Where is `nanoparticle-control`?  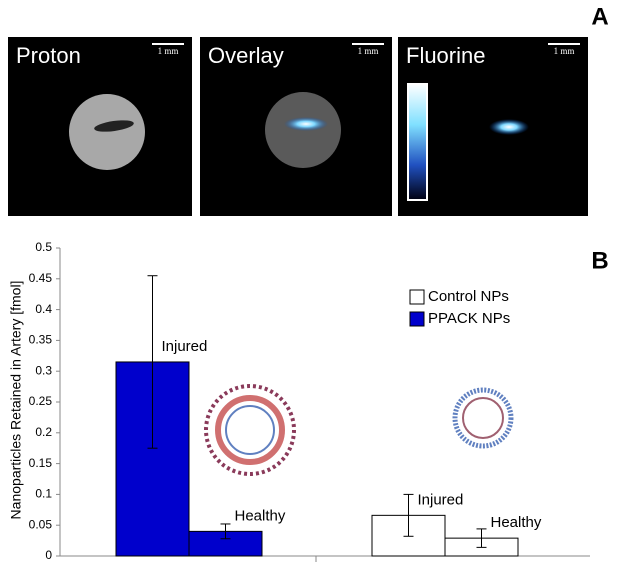
nanoparticle-control is located at coordinates (483, 418).